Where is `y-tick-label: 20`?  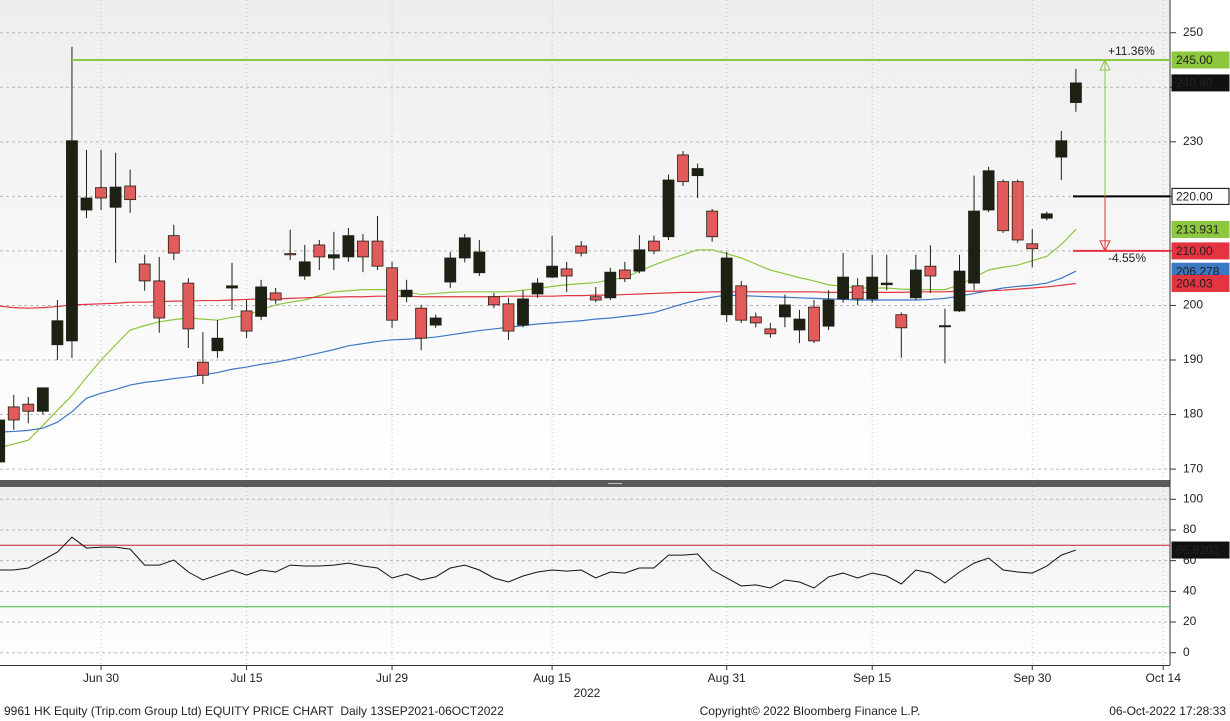
y-tick-label: 20 is located at coordinates (1190, 621).